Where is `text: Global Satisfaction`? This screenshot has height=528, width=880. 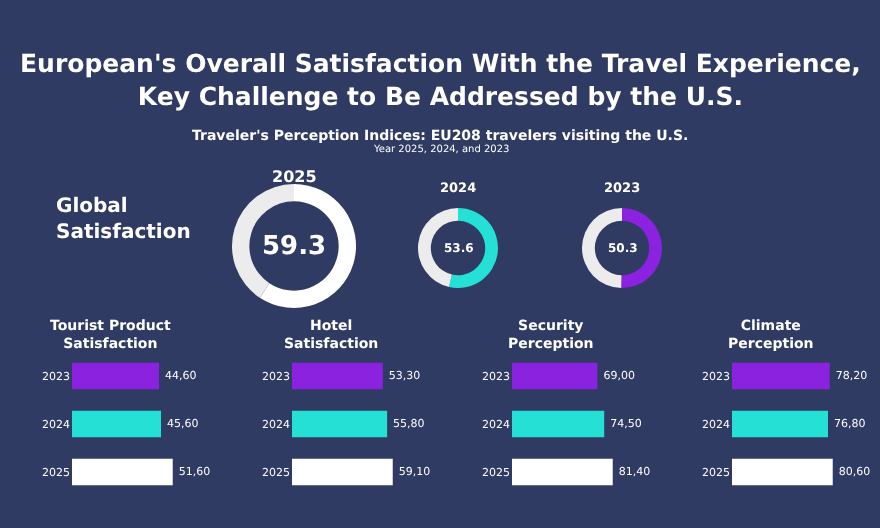
text: Global Satisfaction is located at coordinates (123, 220).